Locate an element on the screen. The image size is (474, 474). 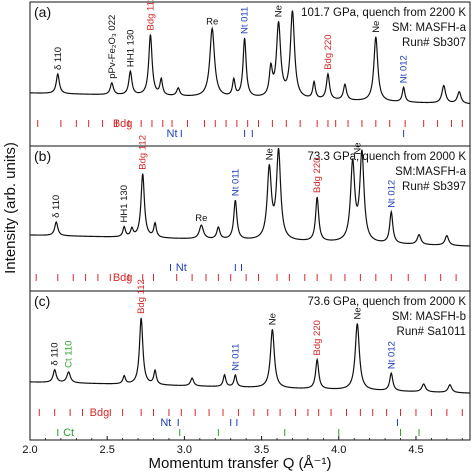
x-axis-label: Momentum transfer Q (Å⁻¹) is located at coordinates (240, 463).